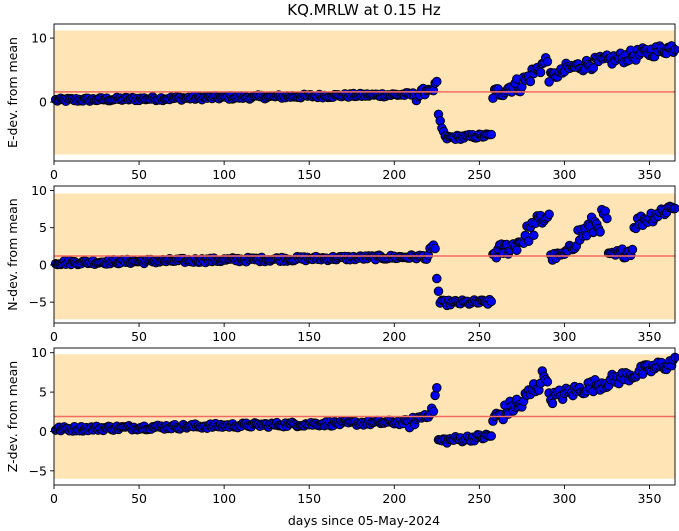 This screenshot has height=531, width=679. I want to click on y-axis-label: N-dev. from mean, so click(12, 254).